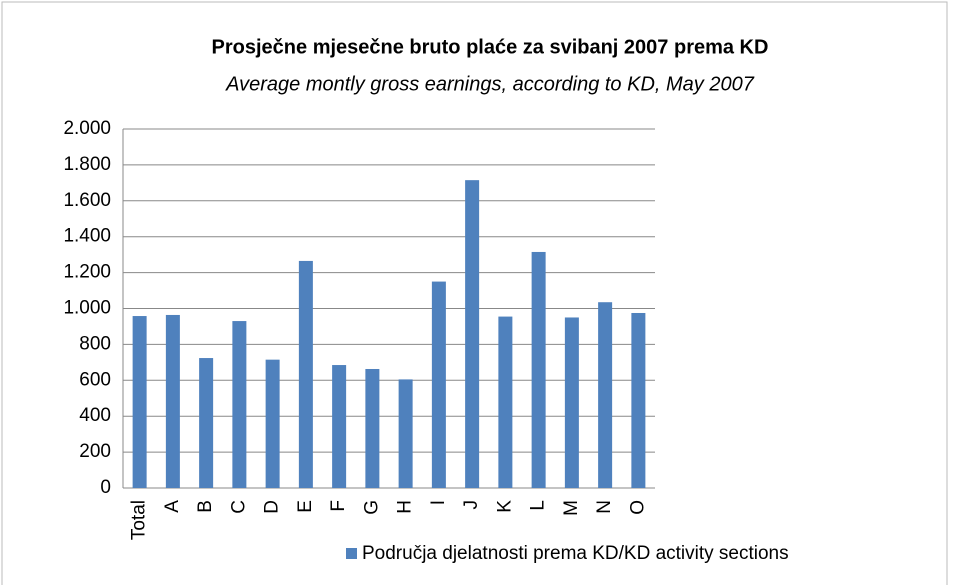 This screenshot has width=958, height=585. What do you see at coordinates (205, 506) in the screenshot?
I see `x-tick-label: B` at bounding box center [205, 506].